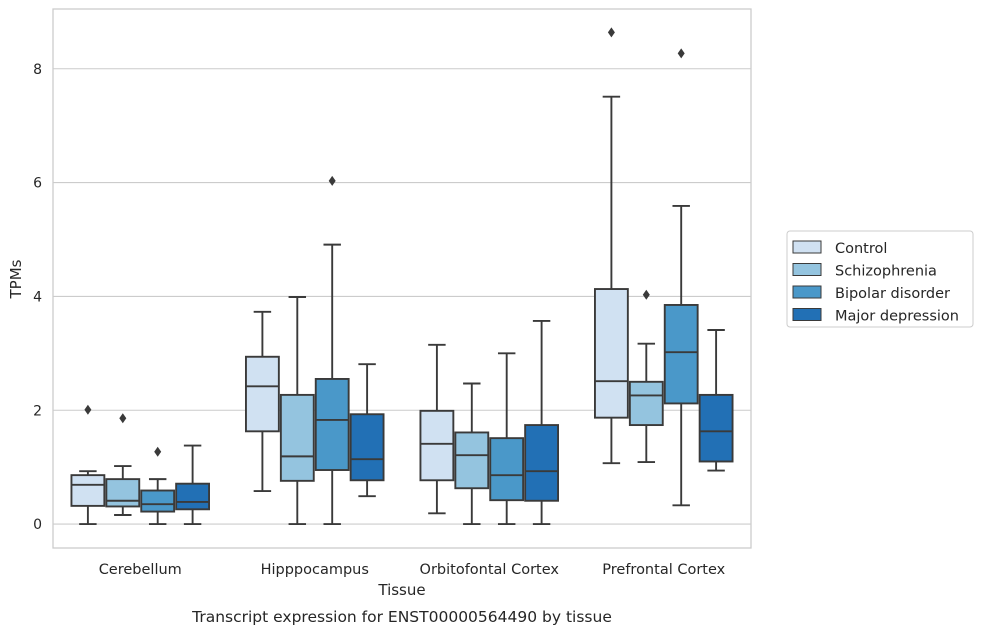  What do you see at coordinates (37, 184) in the screenshot?
I see `y-tick-label: 6` at bounding box center [37, 184].